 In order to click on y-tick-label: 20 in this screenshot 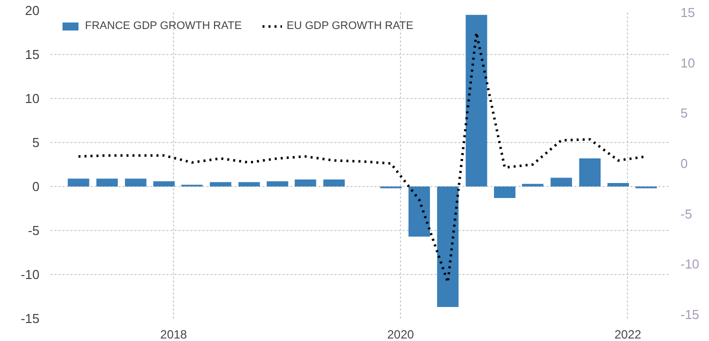, I will do `click(32, 10)`.